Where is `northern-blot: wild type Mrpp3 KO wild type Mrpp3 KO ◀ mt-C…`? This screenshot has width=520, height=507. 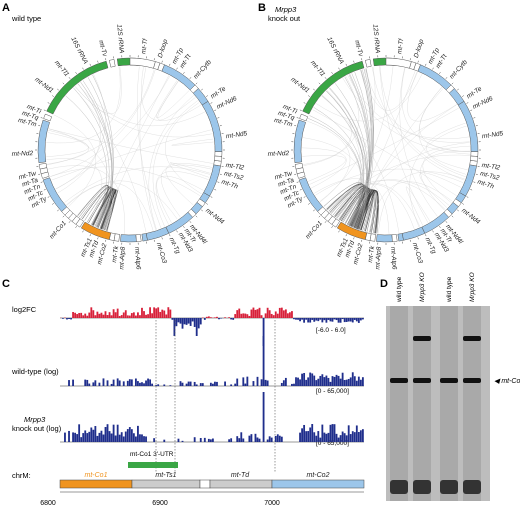 northern-blot: wild type Mrpp3 KO wild type Mrpp3 KO ◀ mt-C… is located at coordinates (453, 386).